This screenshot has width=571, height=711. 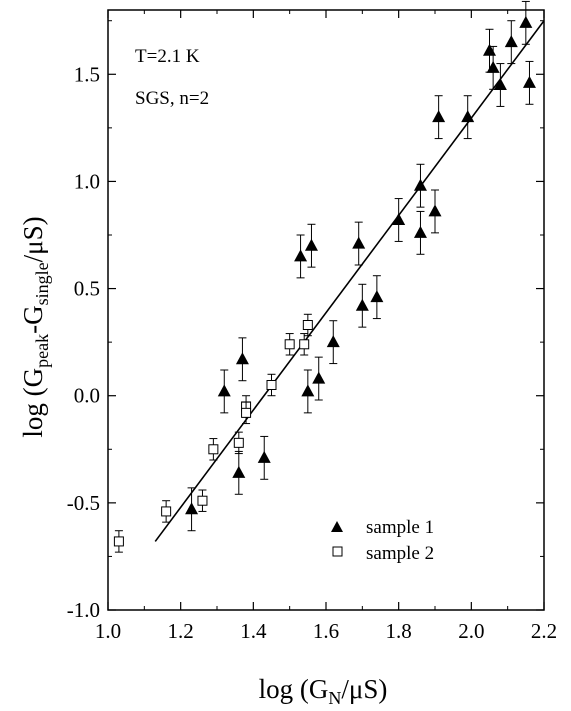 What do you see at coordinates (544, 631) in the screenshot?
I see `x-tick-label: 2.2` at bounding box center [544, 631].